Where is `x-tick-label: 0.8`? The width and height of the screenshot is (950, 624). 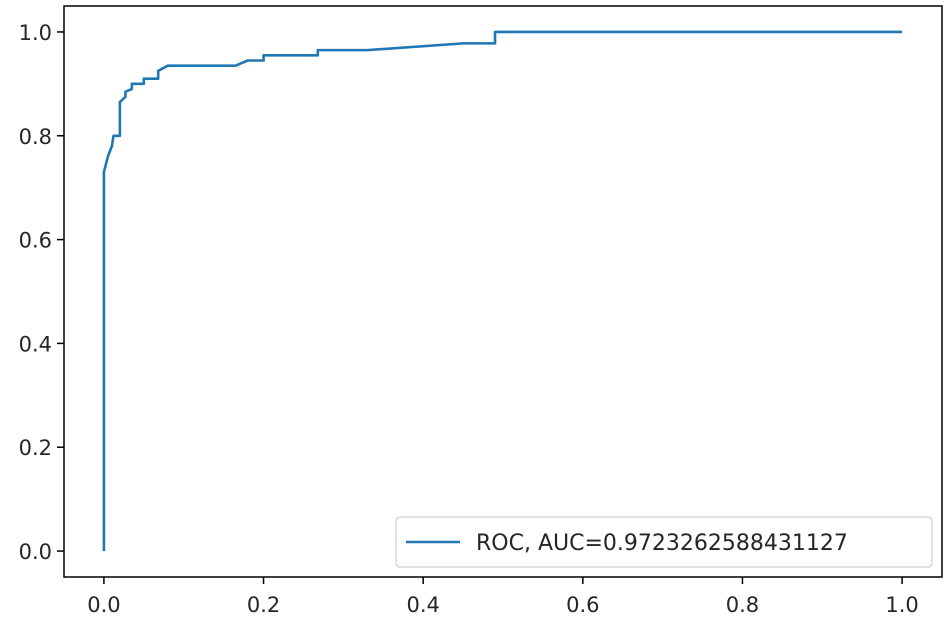 x-tick-label: 0.8 is located at coordinates (742, 605).